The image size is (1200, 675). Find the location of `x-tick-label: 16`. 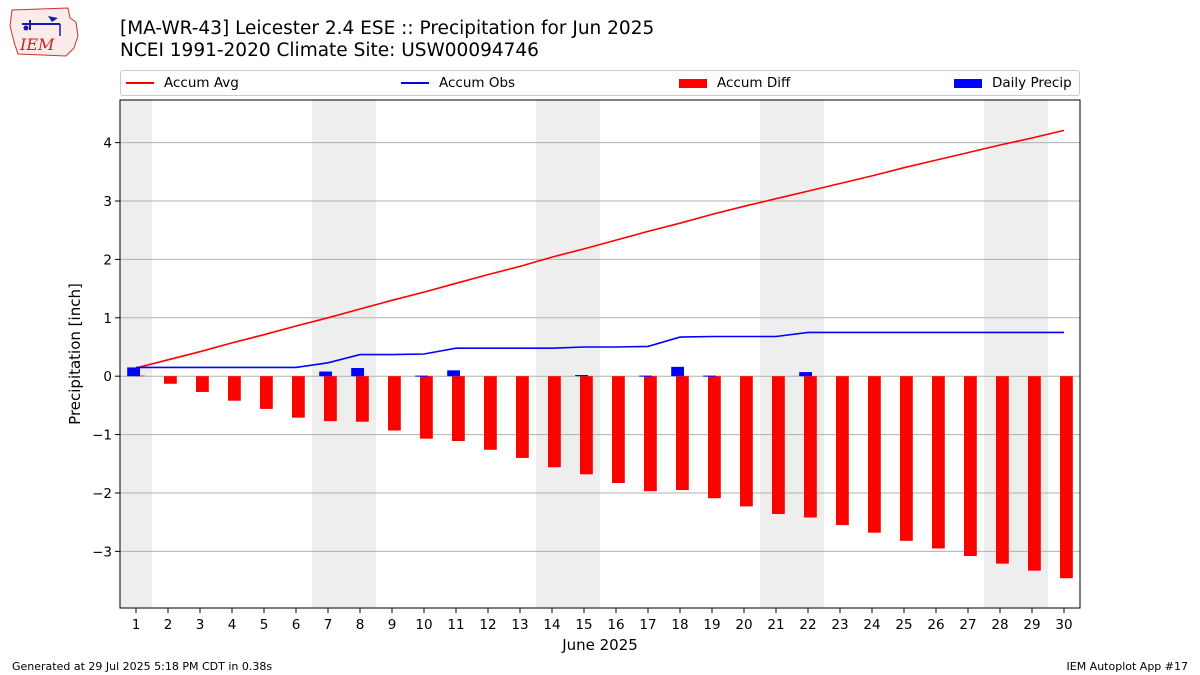

x-tick-label: 16 is located at coordinates (615, 625).